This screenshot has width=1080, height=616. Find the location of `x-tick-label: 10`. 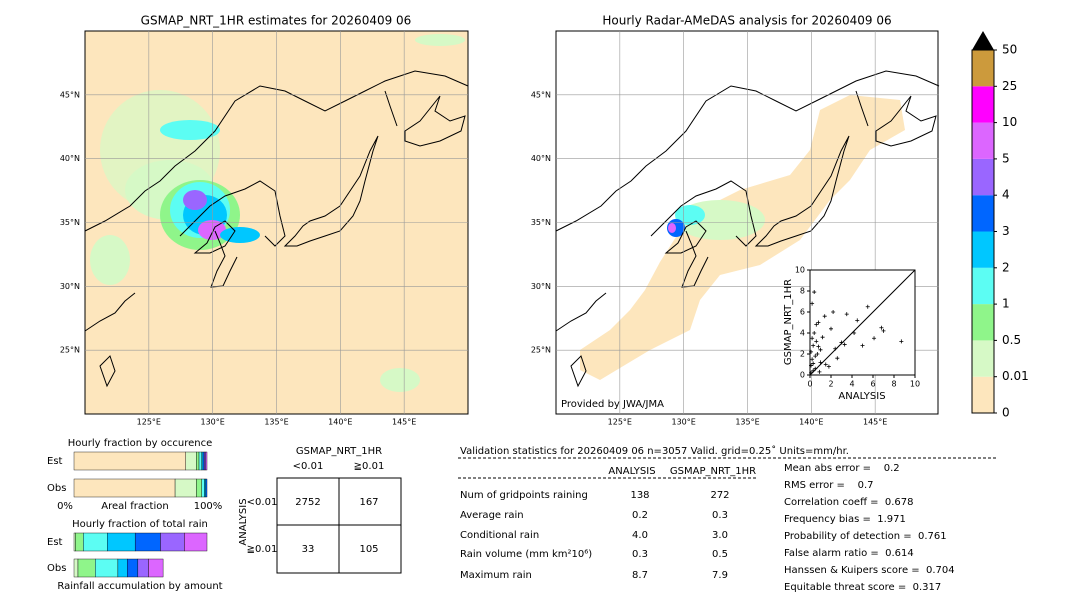

x-tick-label: 10 is located at coordinates (915, 384).